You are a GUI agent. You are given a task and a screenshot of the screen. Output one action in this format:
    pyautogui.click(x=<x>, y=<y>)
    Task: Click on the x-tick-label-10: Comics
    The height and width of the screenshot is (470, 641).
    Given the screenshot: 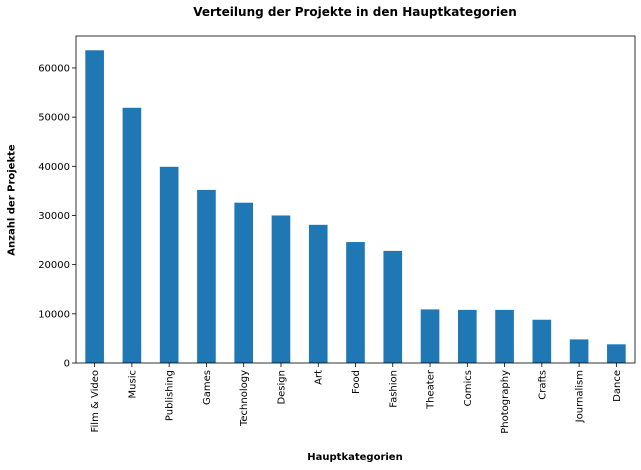 What is the action you would take?
    pyautogui.click(x=468, y=388)
    